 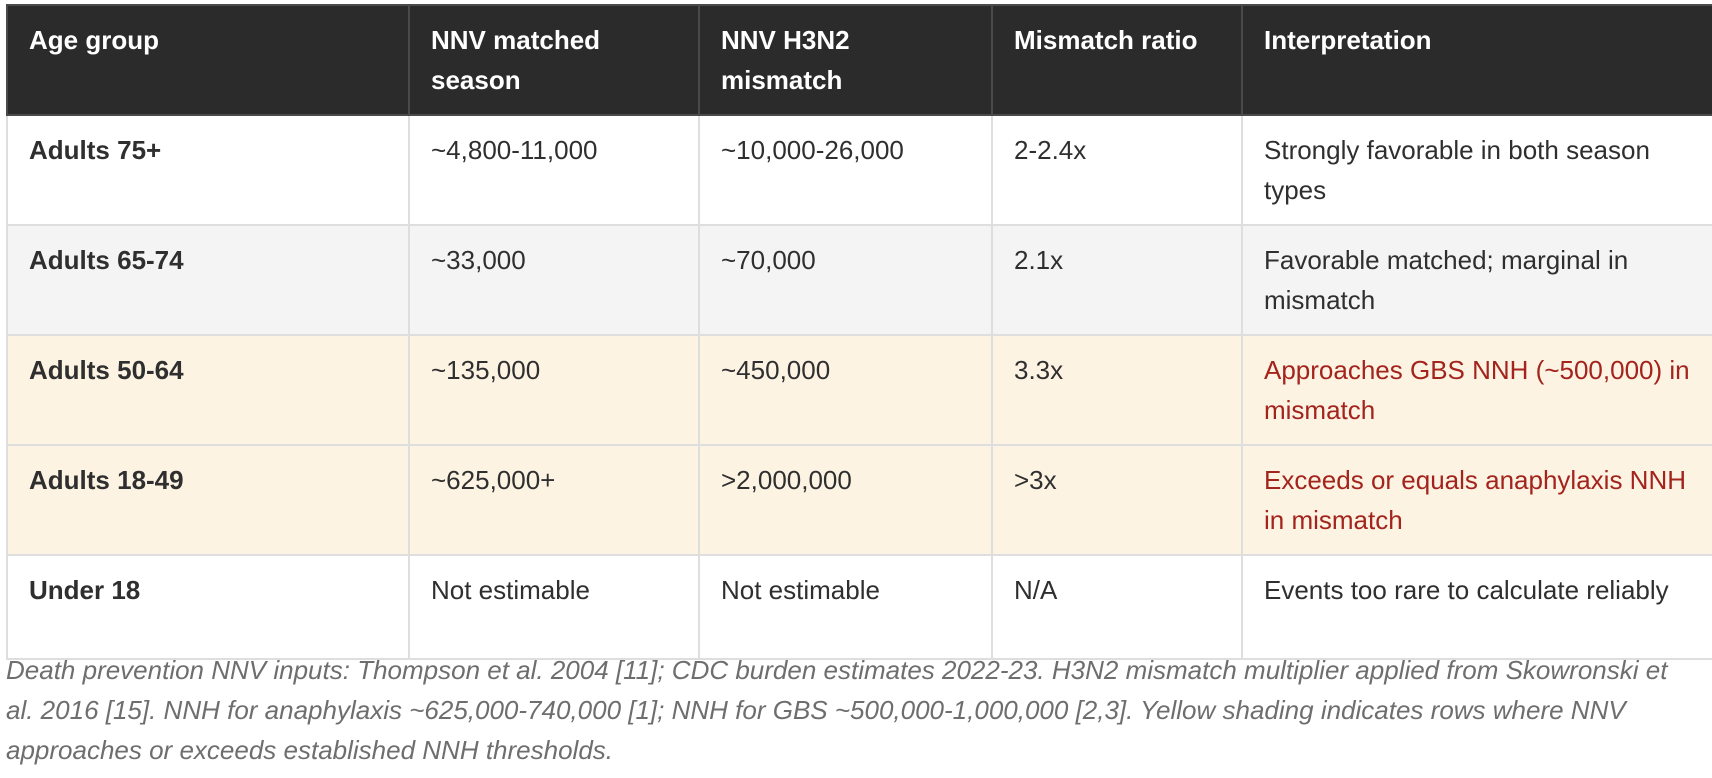 I want to click on header-nnv-mismatch: NNV H3N2 mismatch, so click(x=845, y=60).